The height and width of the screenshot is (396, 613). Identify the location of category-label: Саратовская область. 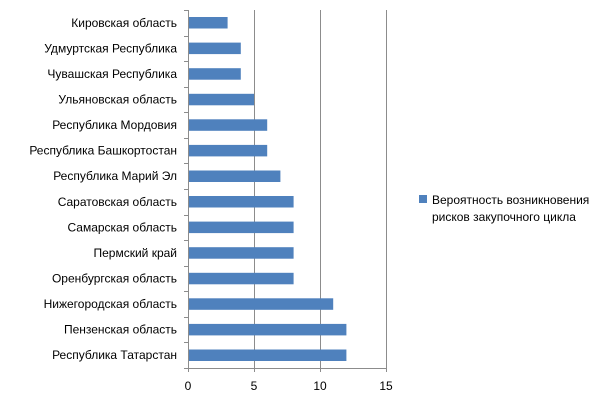
(117, 202).